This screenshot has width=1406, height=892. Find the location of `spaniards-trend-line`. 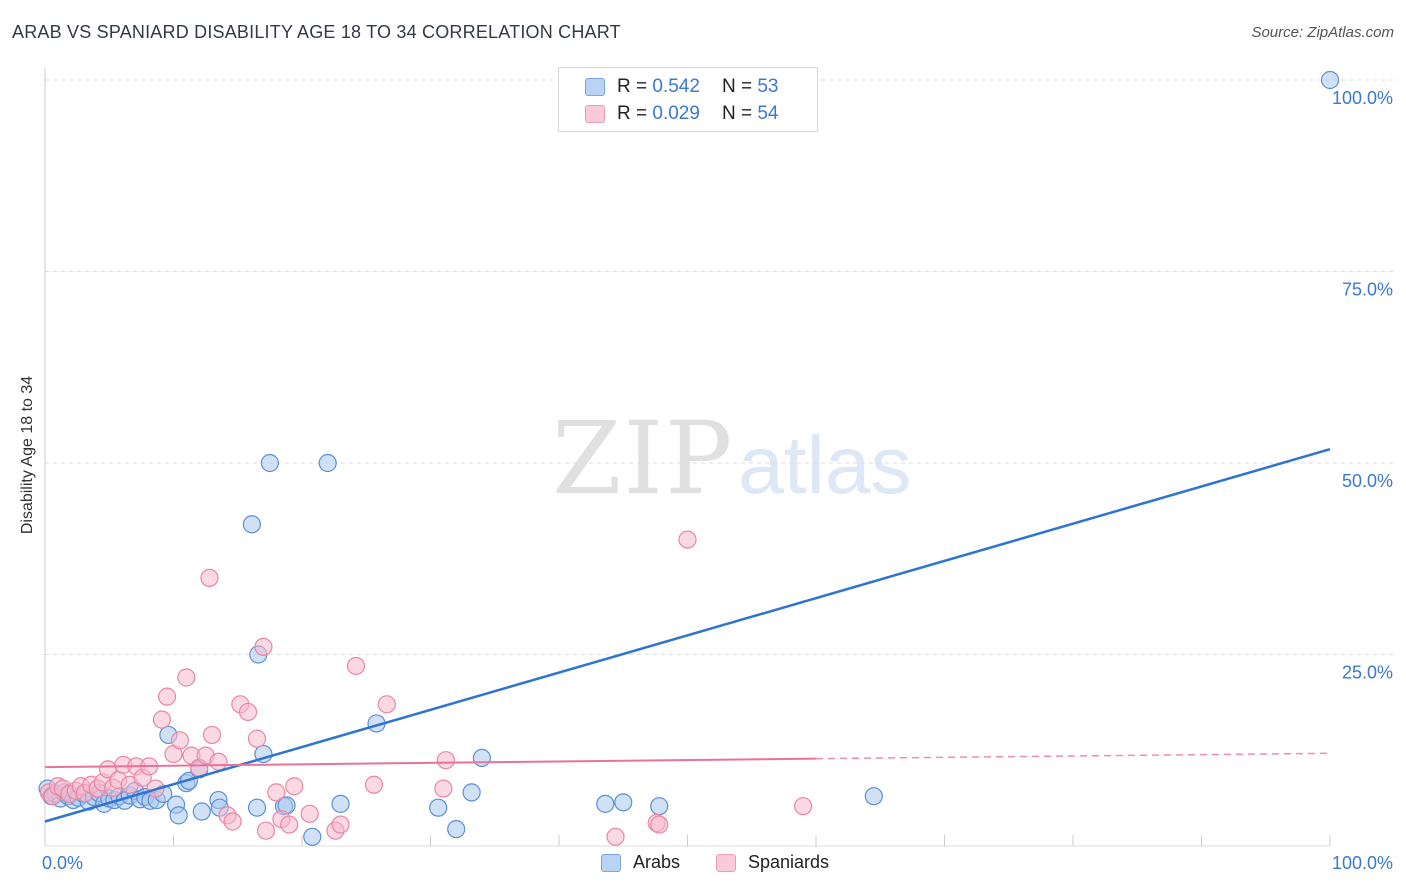

spaniards-trend-line is located at coordinates (430, 763).